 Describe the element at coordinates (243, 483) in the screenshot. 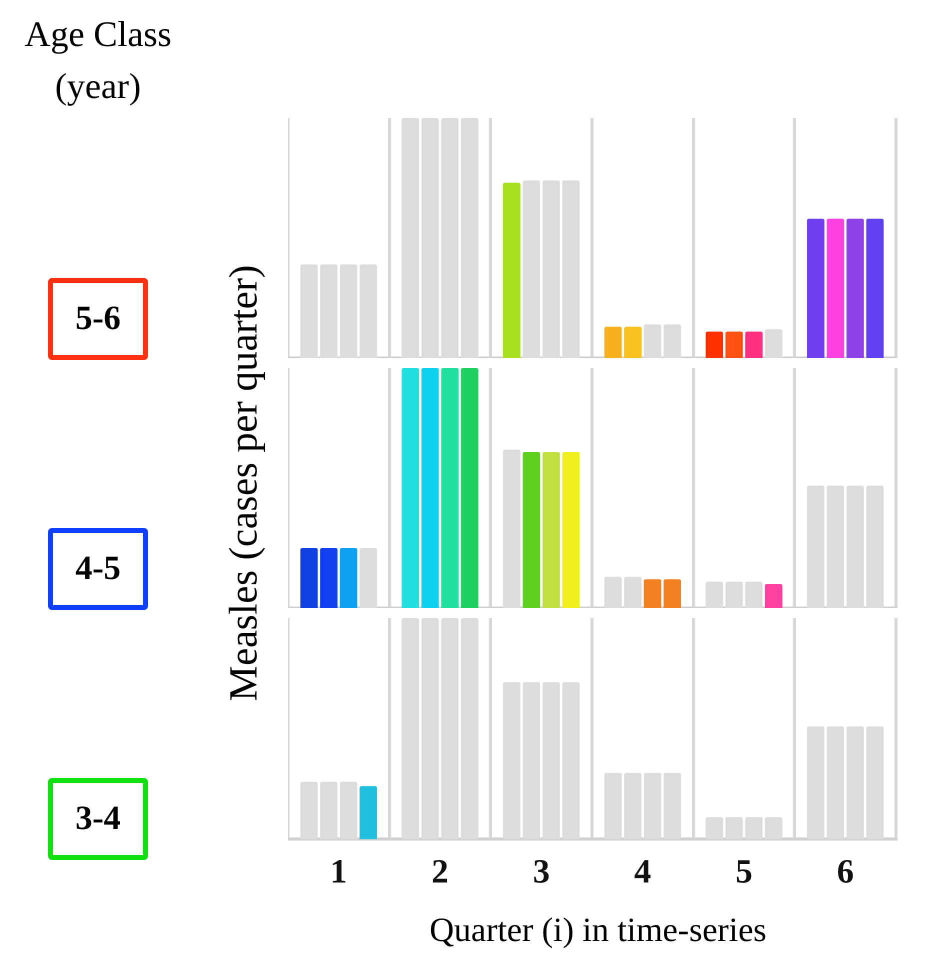

I see `y-axis-title: Measles (cases per quarter)` at that location.